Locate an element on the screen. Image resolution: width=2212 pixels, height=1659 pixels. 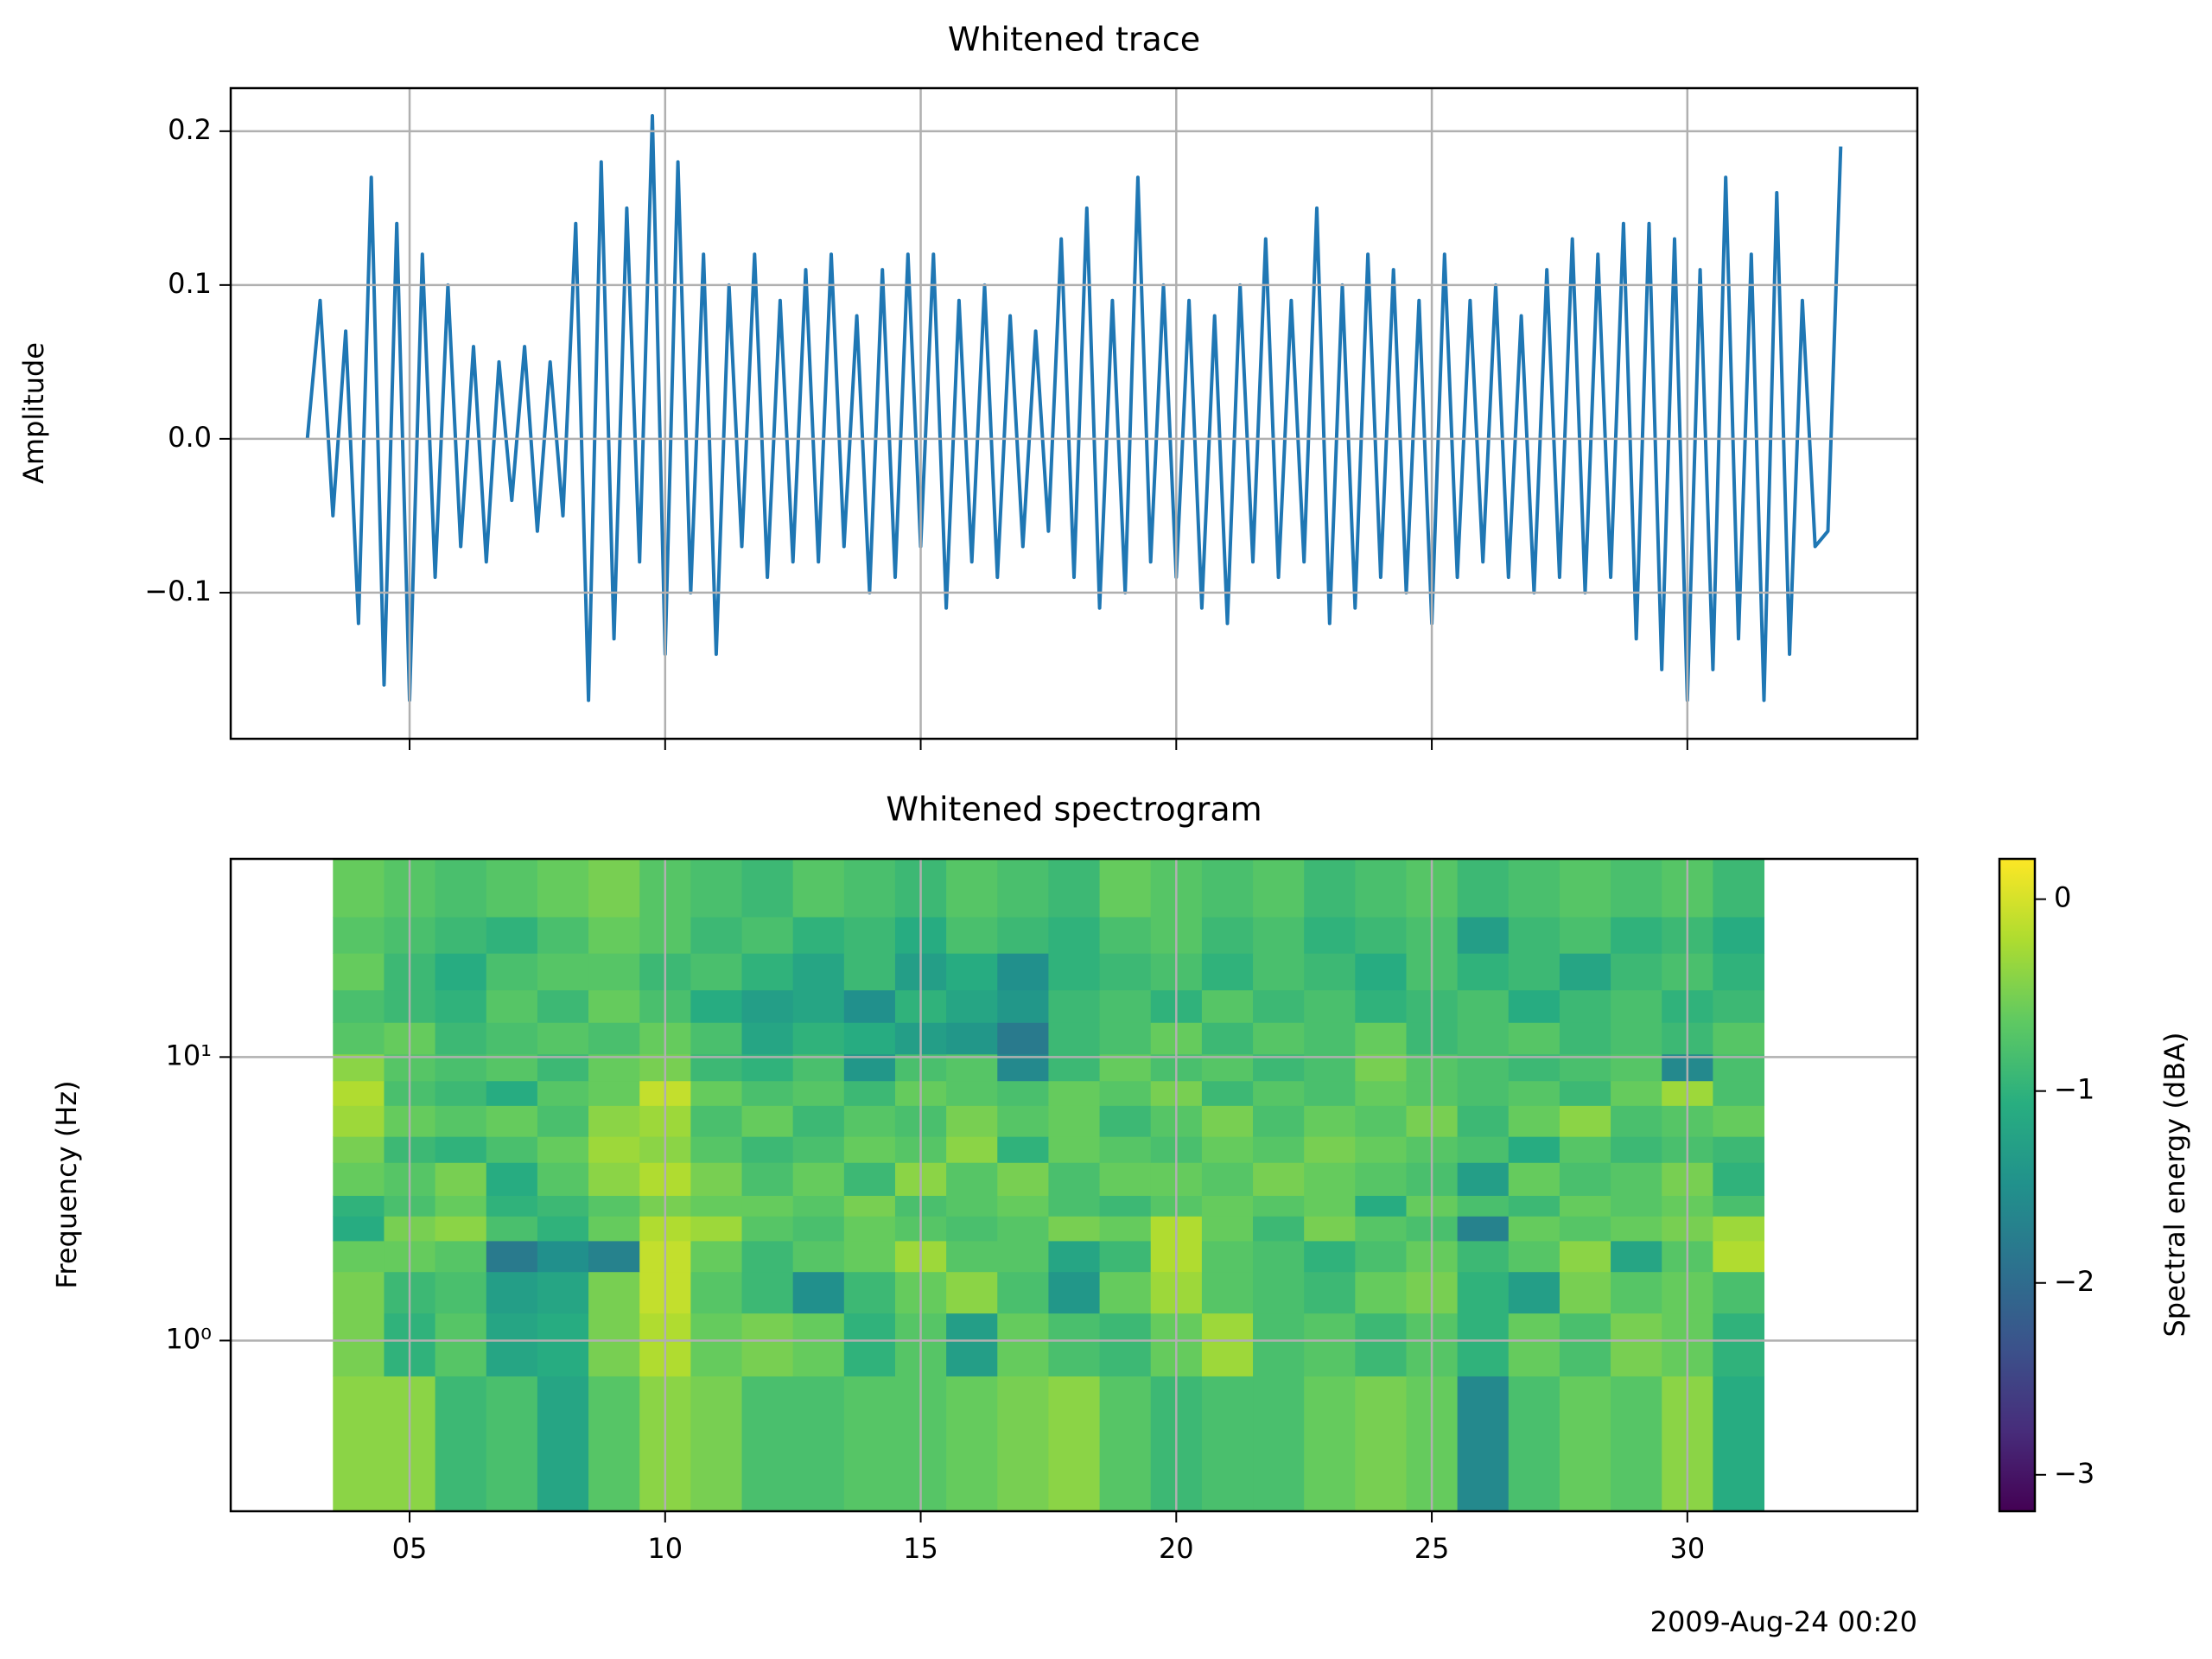
x-tick-label: 10 is located at coordinates (665, 1548).